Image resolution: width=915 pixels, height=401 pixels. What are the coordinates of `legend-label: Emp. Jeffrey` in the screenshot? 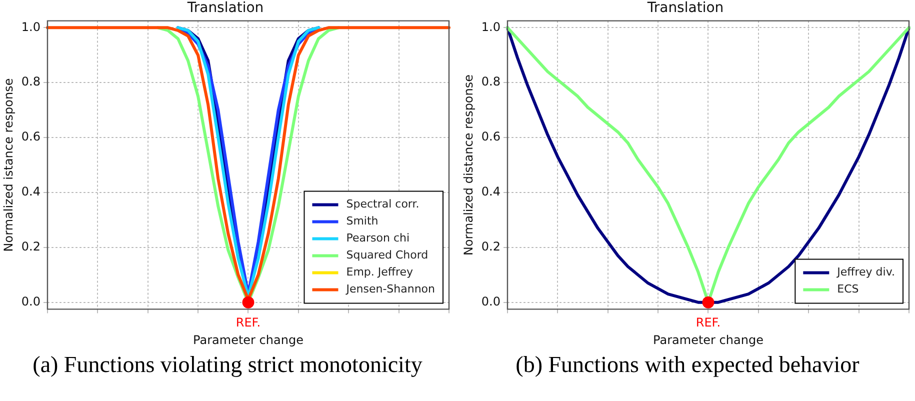 It's located at (380, 272).